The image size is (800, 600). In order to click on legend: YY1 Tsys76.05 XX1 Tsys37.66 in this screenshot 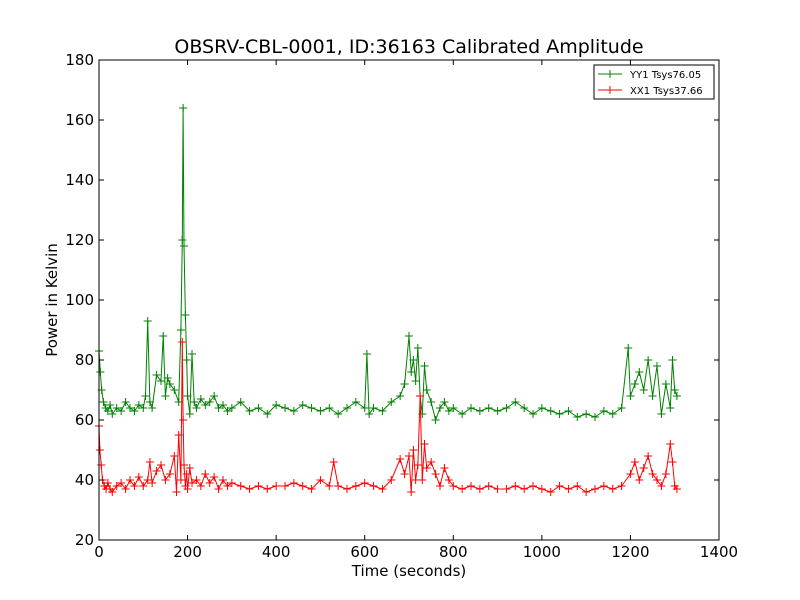, I will do `click(654, 82)`.